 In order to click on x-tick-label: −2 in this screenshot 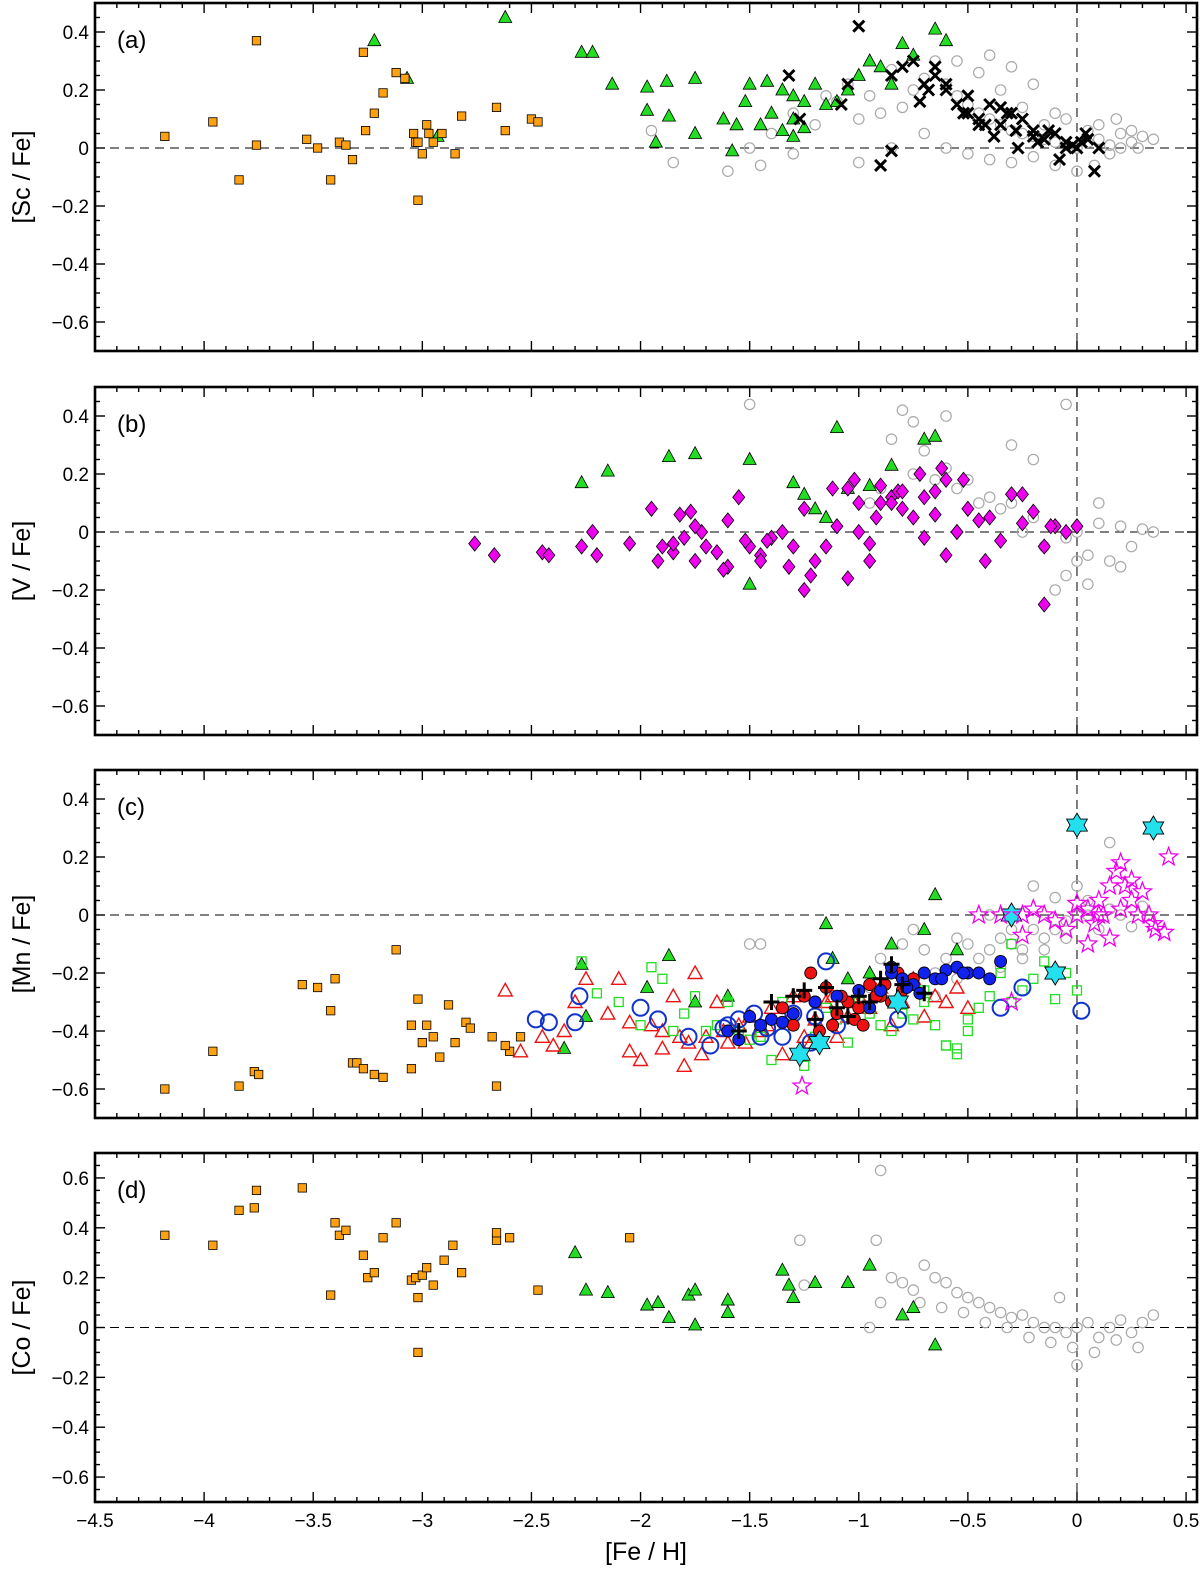, I will do `click(641, 1521)`.